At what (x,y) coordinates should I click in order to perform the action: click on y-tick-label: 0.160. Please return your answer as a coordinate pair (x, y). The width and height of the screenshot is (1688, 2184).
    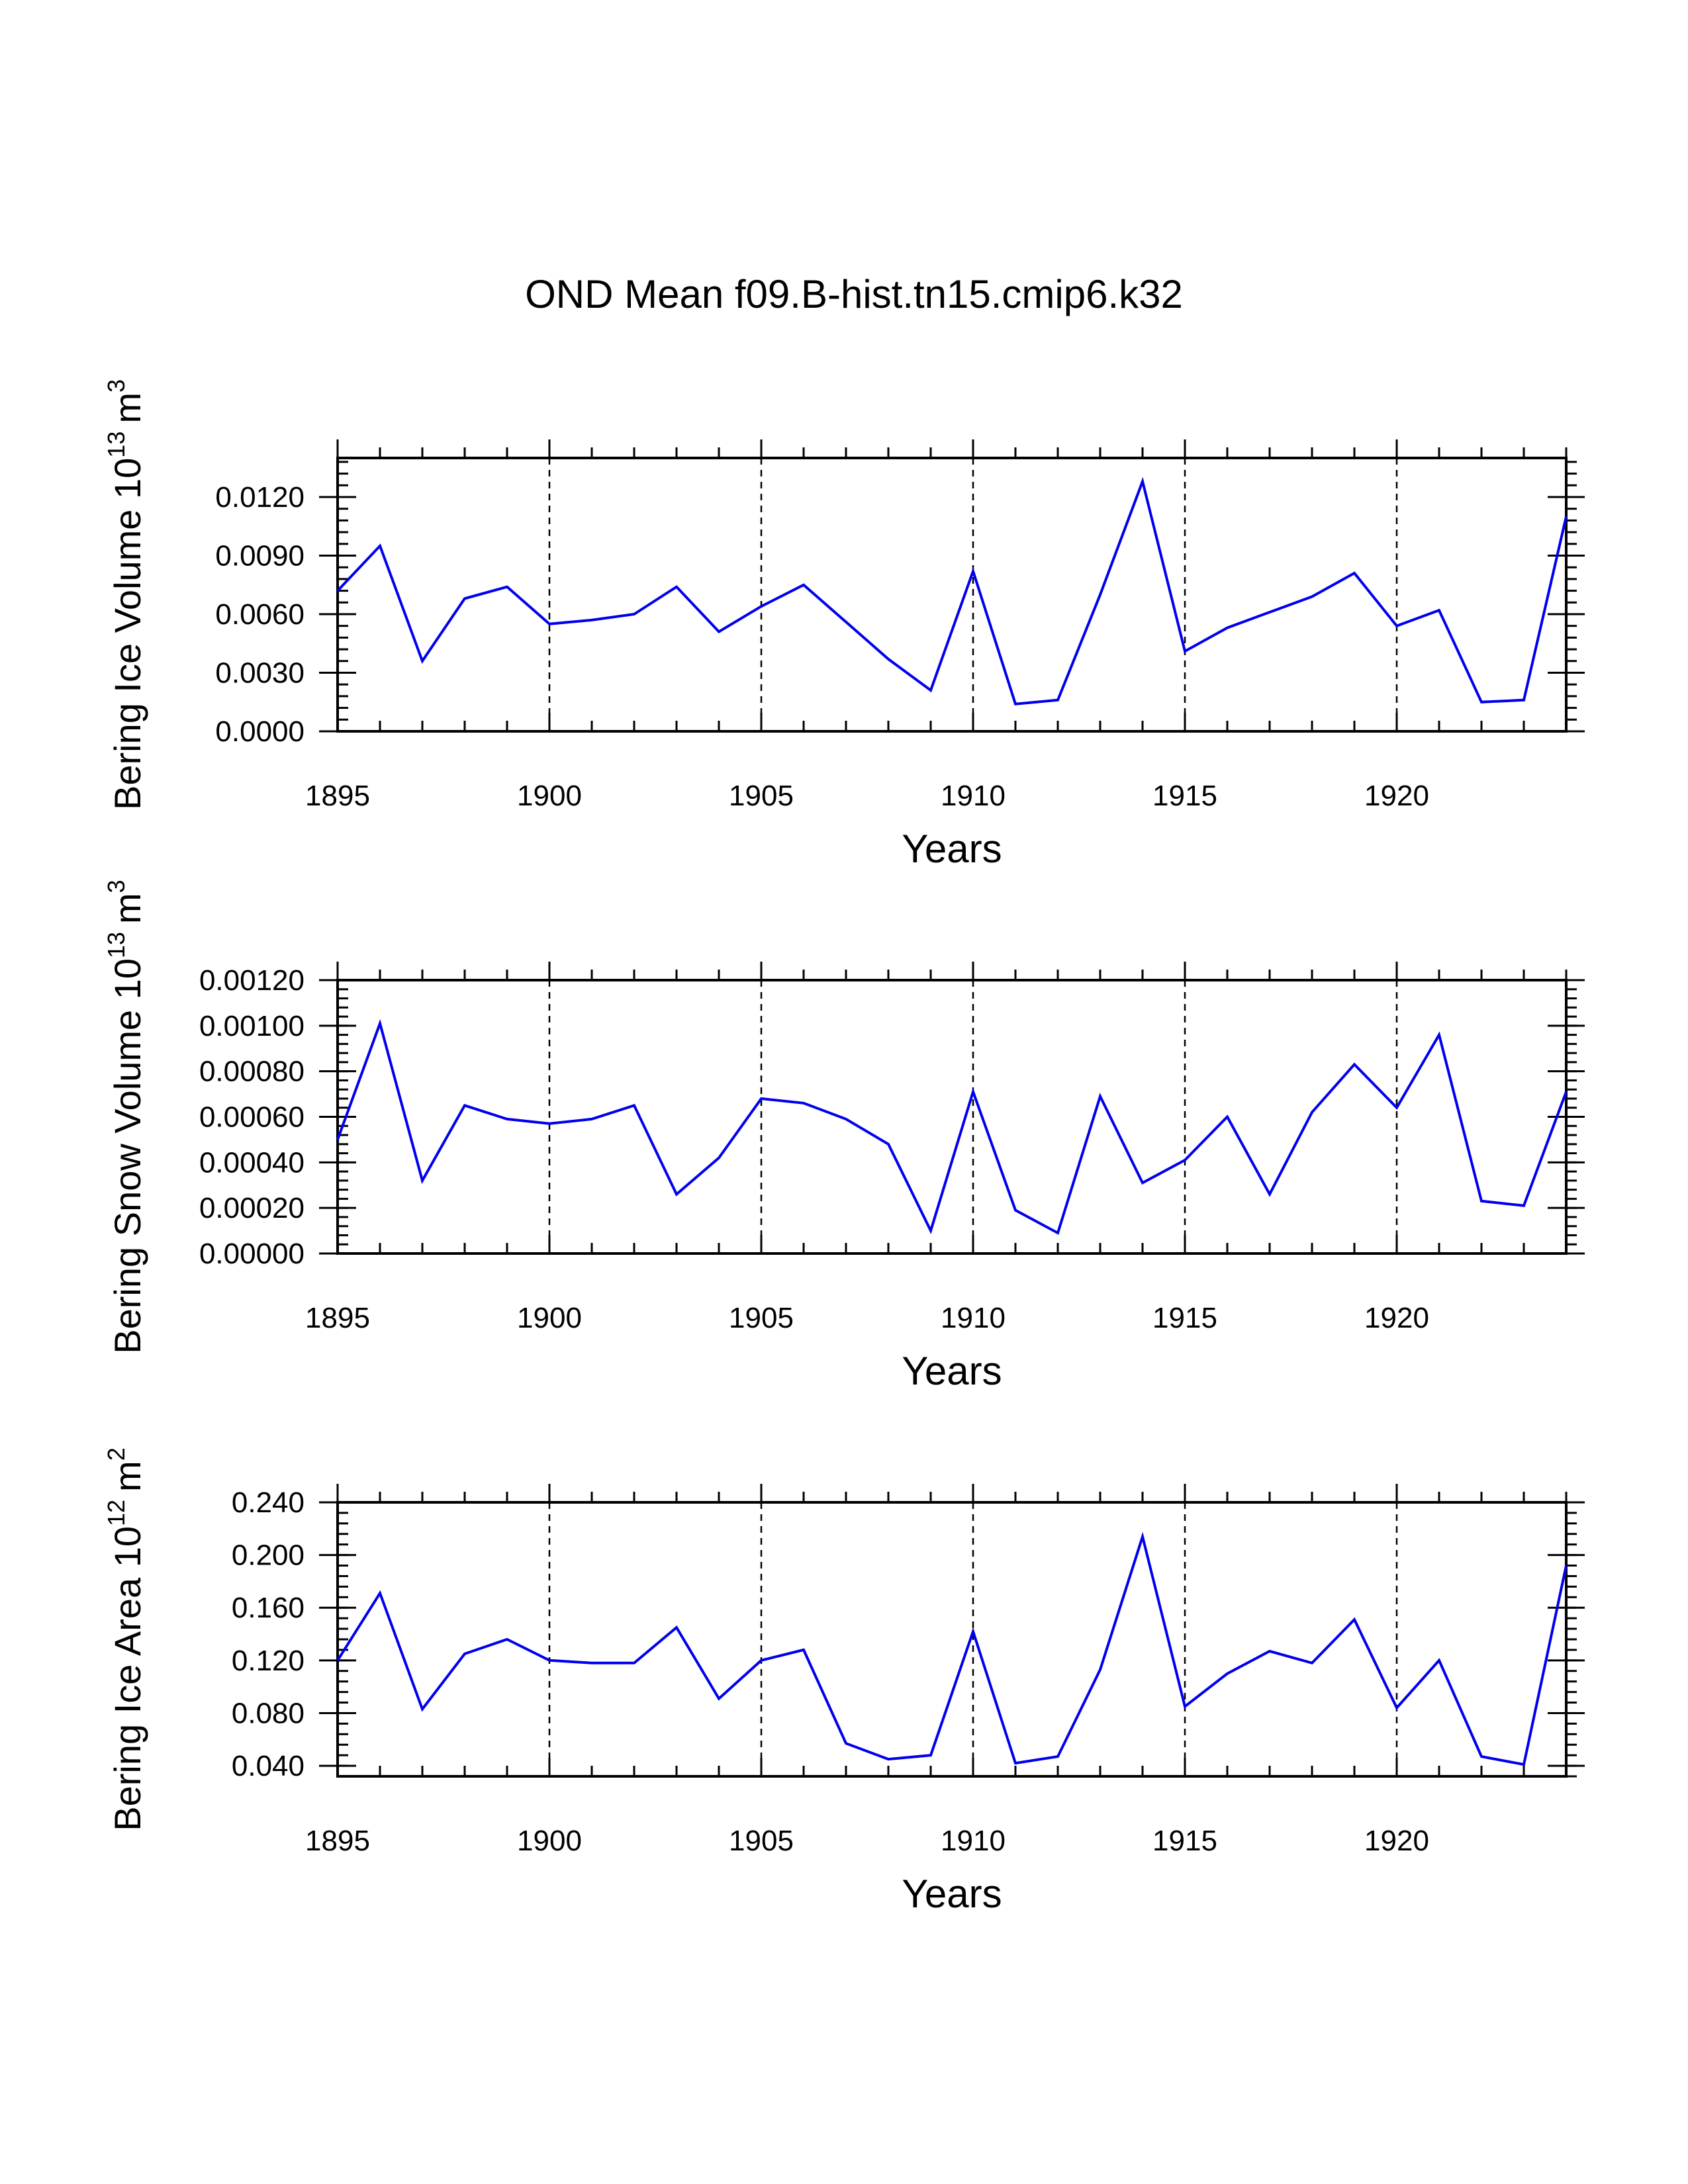
    Looking at the image, I should click on (268, 1608).